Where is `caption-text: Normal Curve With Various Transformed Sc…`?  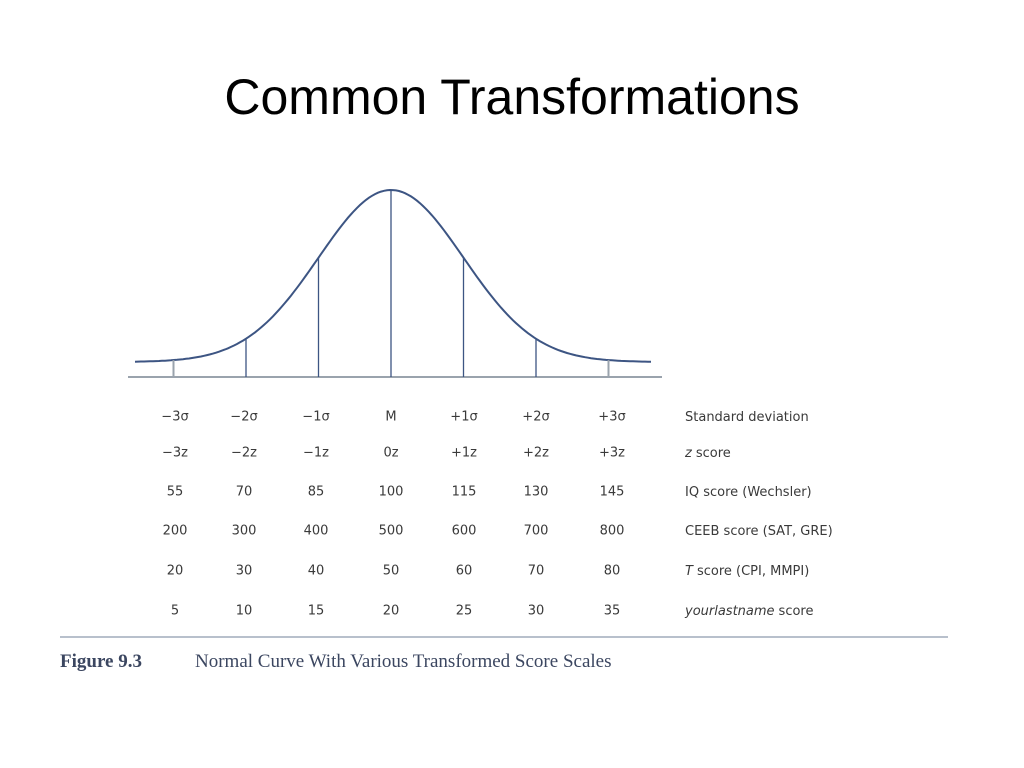
caption-text: Normal Curve With Various Transformed Sc… is located at coordinates (403, 661).